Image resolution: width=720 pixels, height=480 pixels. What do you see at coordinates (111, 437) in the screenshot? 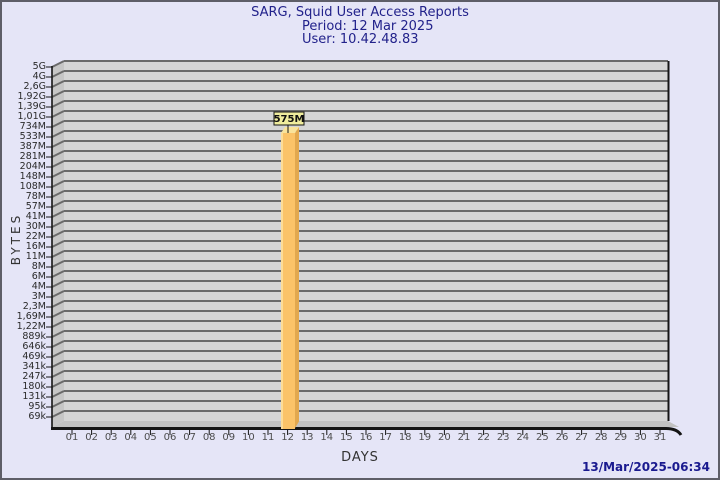
I see `x-tick-label: 03` at bounding box center [111, 437].